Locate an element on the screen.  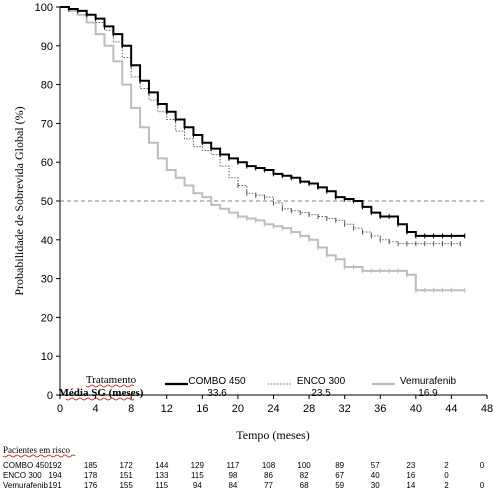
legend-label-enco: ENCO 300 is located at coordinates (321, 381).